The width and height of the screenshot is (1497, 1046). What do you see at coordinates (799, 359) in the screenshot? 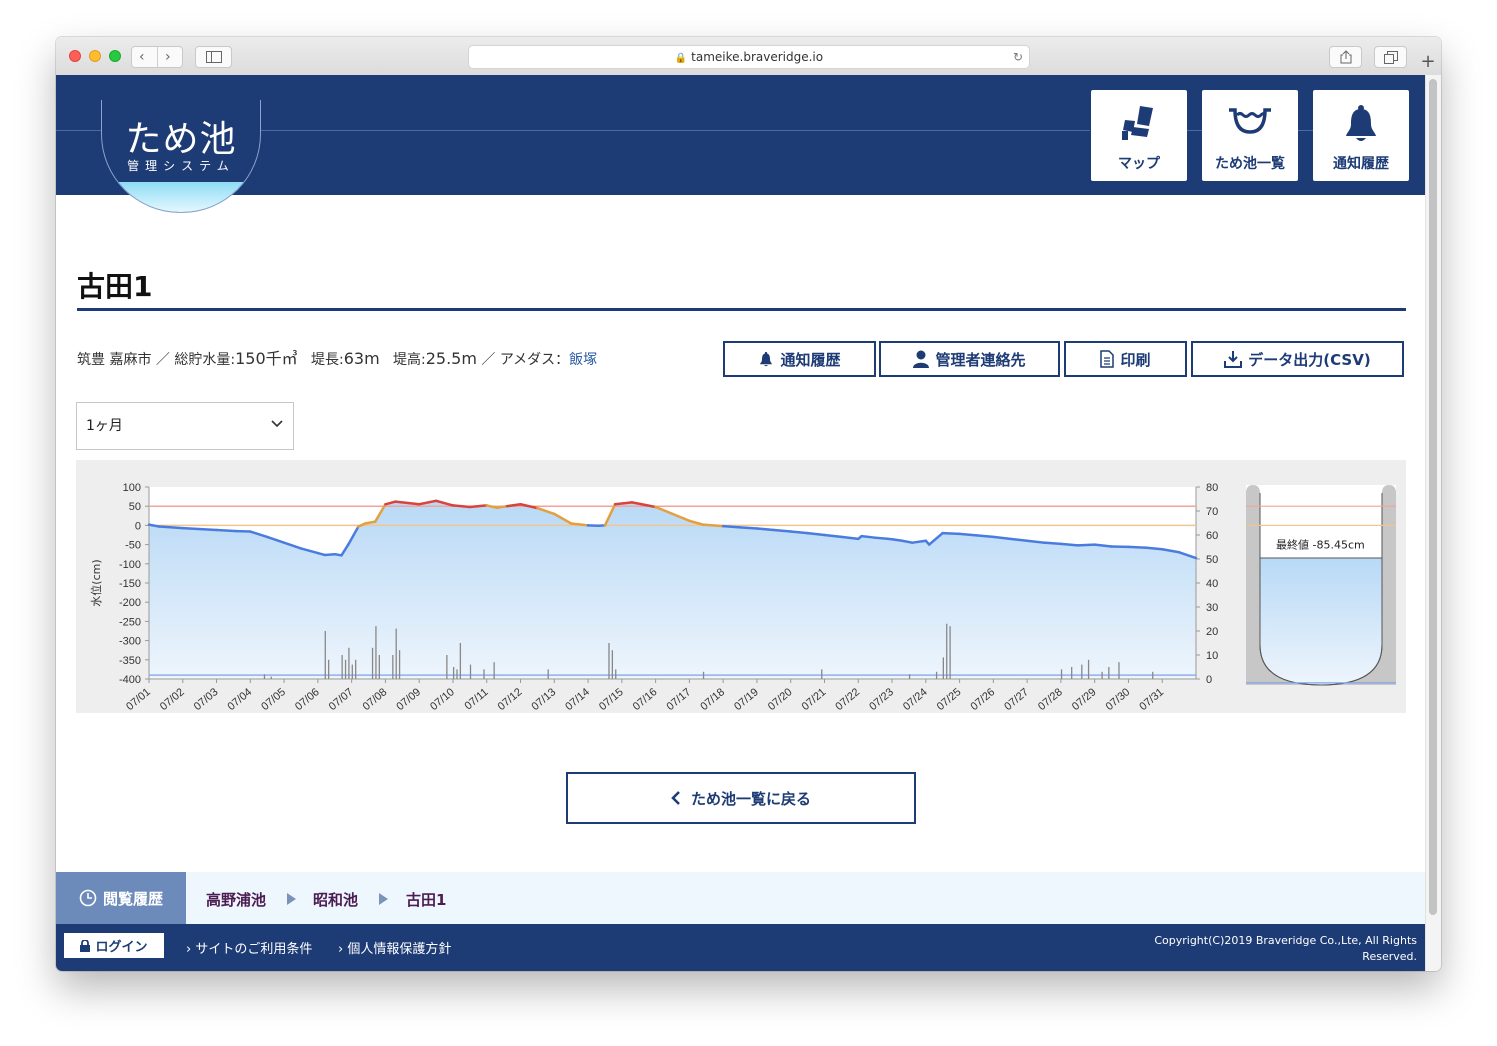
I see `notification-history-button: 通知履歴` at bounding box center [799, 359].